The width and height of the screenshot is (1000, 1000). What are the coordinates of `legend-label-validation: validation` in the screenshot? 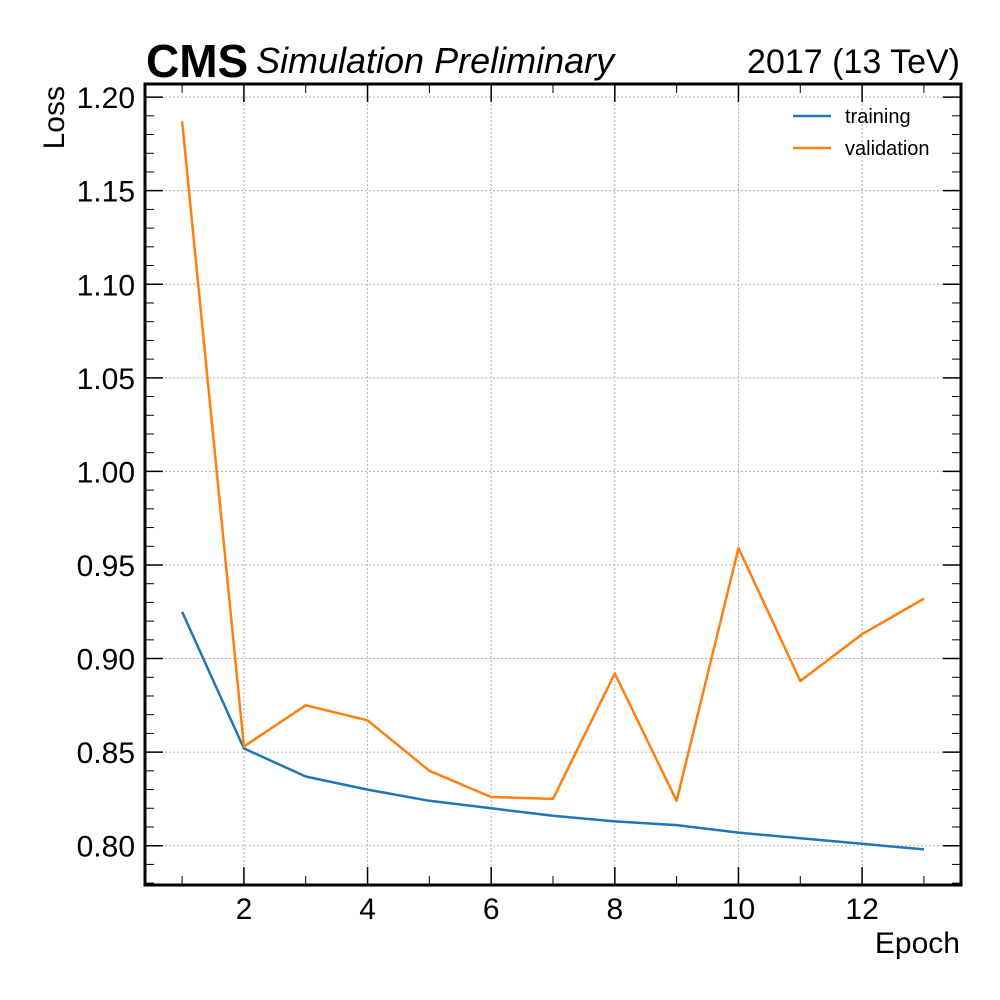 It's located at (887, 149).